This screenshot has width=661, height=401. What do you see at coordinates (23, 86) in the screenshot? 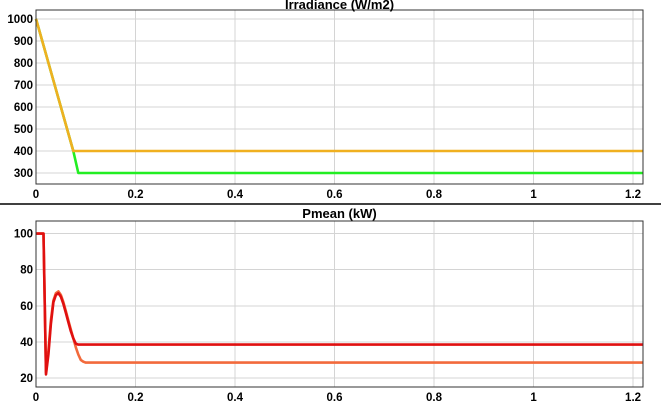
I see `panel1-ytick-label: 700` at bounding box center [23, 86].